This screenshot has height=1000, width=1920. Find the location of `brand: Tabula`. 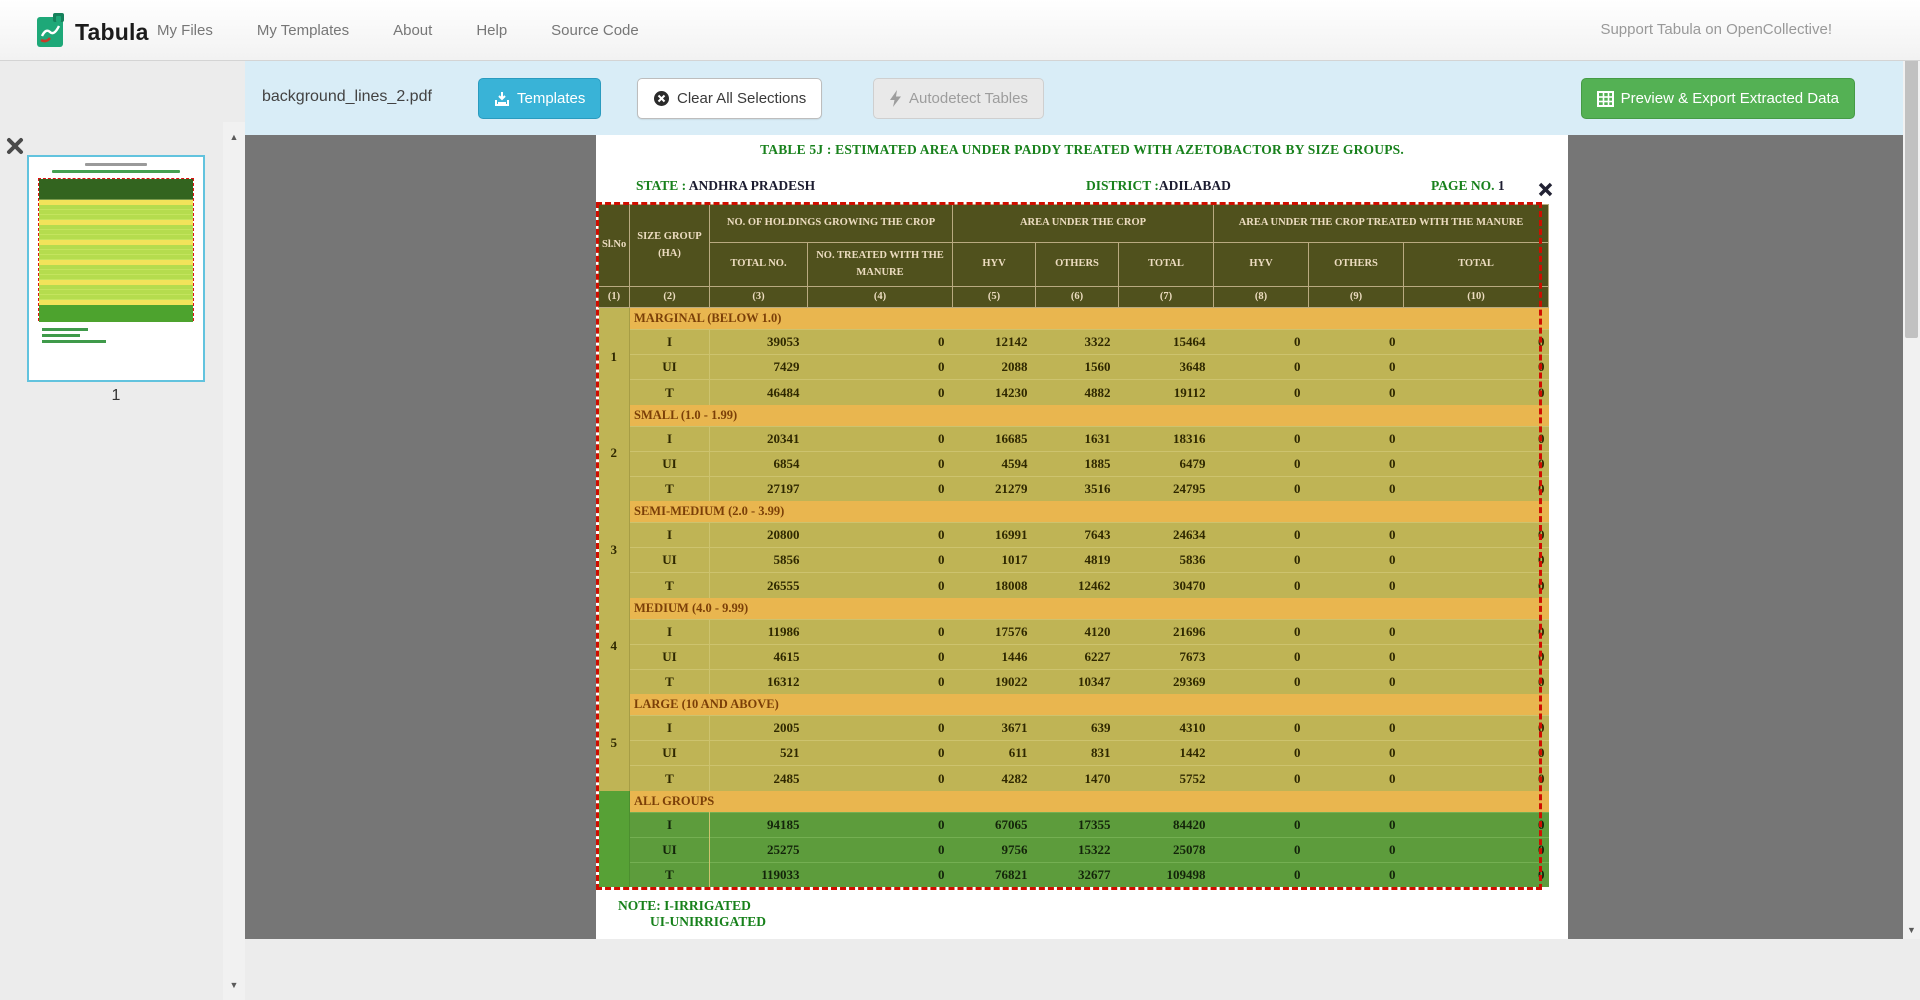

brand: Tabula is located at coordinates (92, 32).